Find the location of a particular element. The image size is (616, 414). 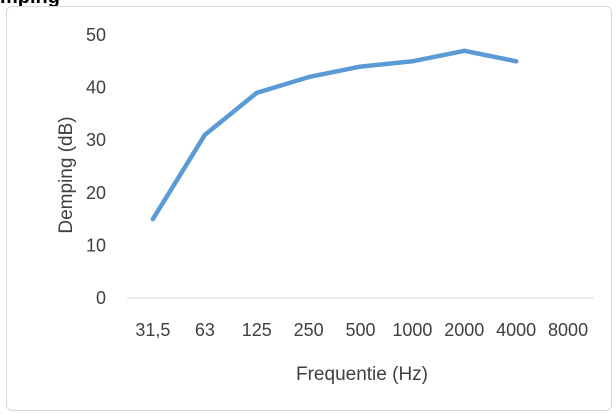

x-axis-ticks: 31,5 63 125 250 500 1000 2000 4000 8000 is located at coordinates (361, 330).